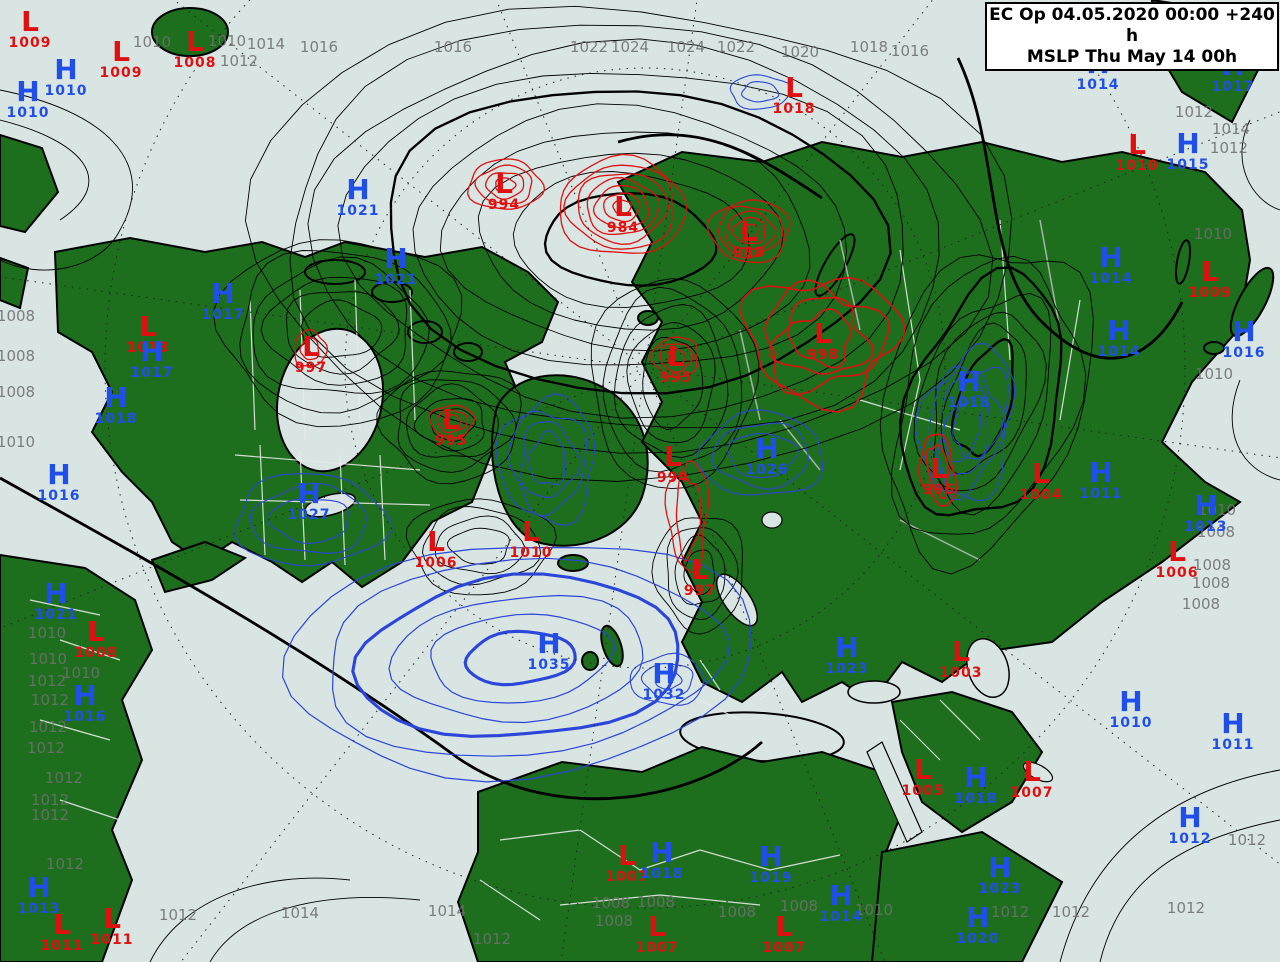  What do you see at coordinates (749, 238) in the screenshot?
I see `low-pressure-marker: L 988` at bounding box center [749, 238].